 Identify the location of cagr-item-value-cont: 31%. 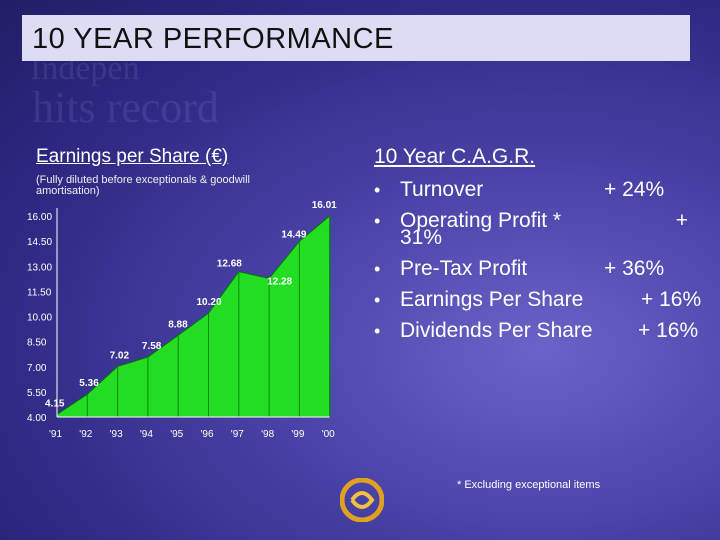
(421, 237).